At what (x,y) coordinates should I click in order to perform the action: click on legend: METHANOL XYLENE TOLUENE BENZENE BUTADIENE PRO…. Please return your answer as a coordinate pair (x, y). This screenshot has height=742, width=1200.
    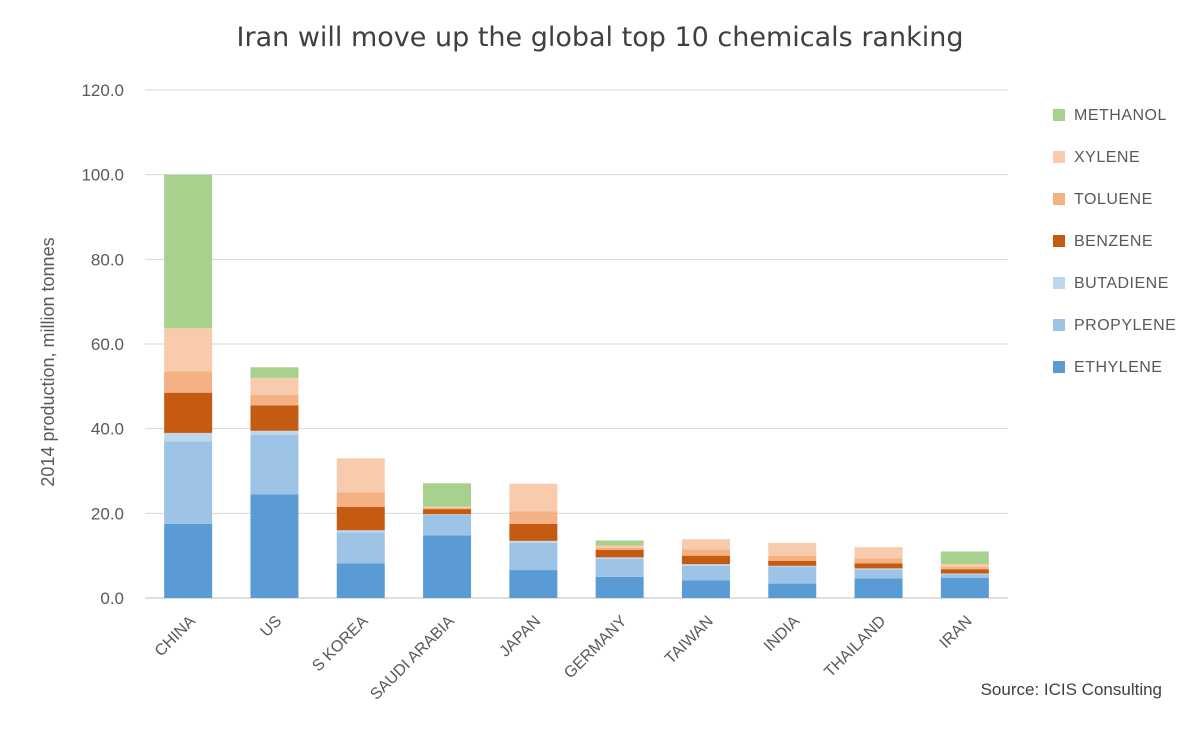
    Looking at the image, I should click on (1114, 241).